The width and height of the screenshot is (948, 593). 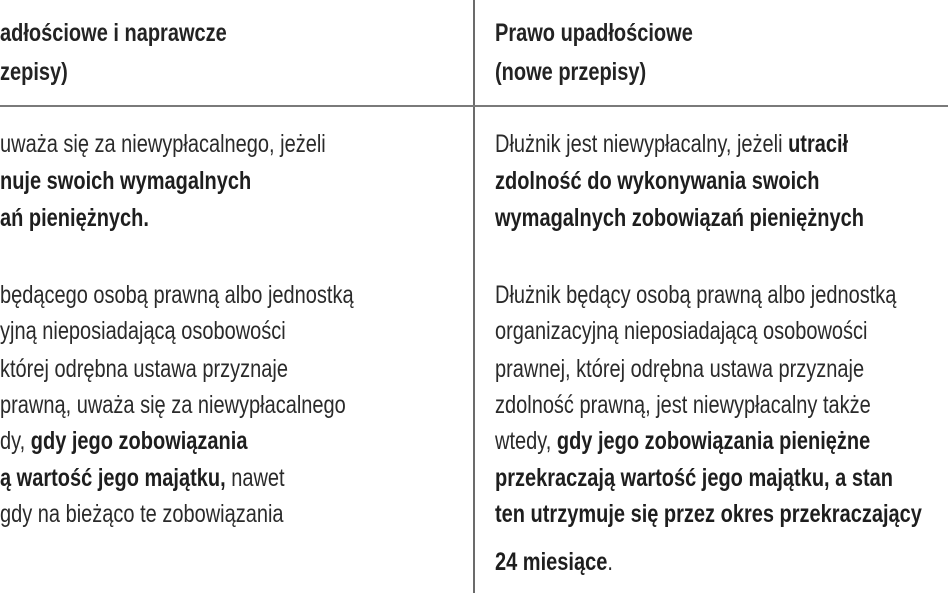 I want to click on body-text-line: dy, gdy jego zobowiązania, so click(x=123, y=441).